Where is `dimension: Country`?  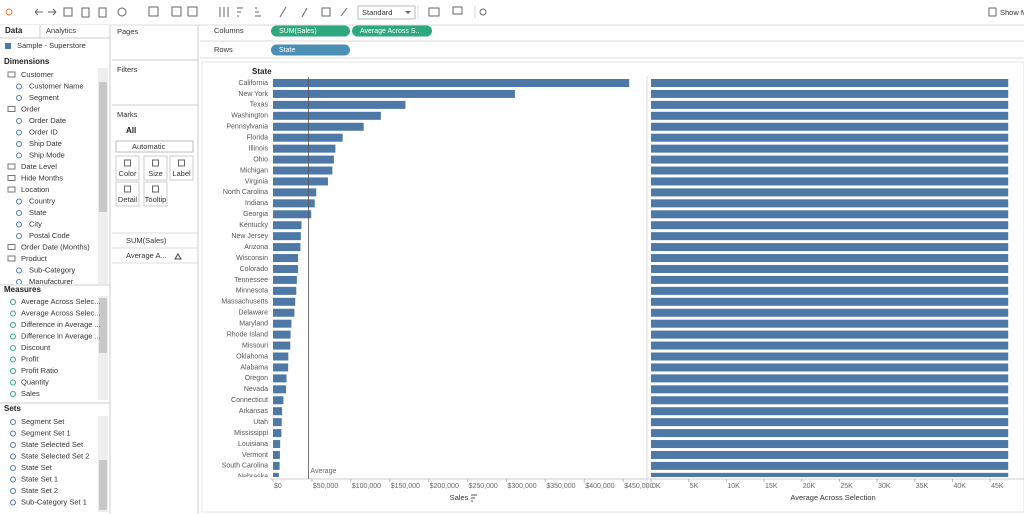 dimension: Country is located at coordinates (42, 200).